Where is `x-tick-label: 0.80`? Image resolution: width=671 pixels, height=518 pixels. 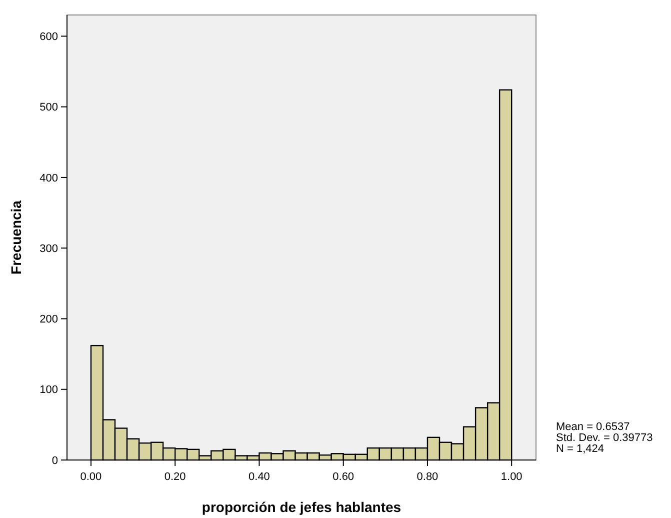
x-tick-label: 0.80 is located at coordinates (427, 477).